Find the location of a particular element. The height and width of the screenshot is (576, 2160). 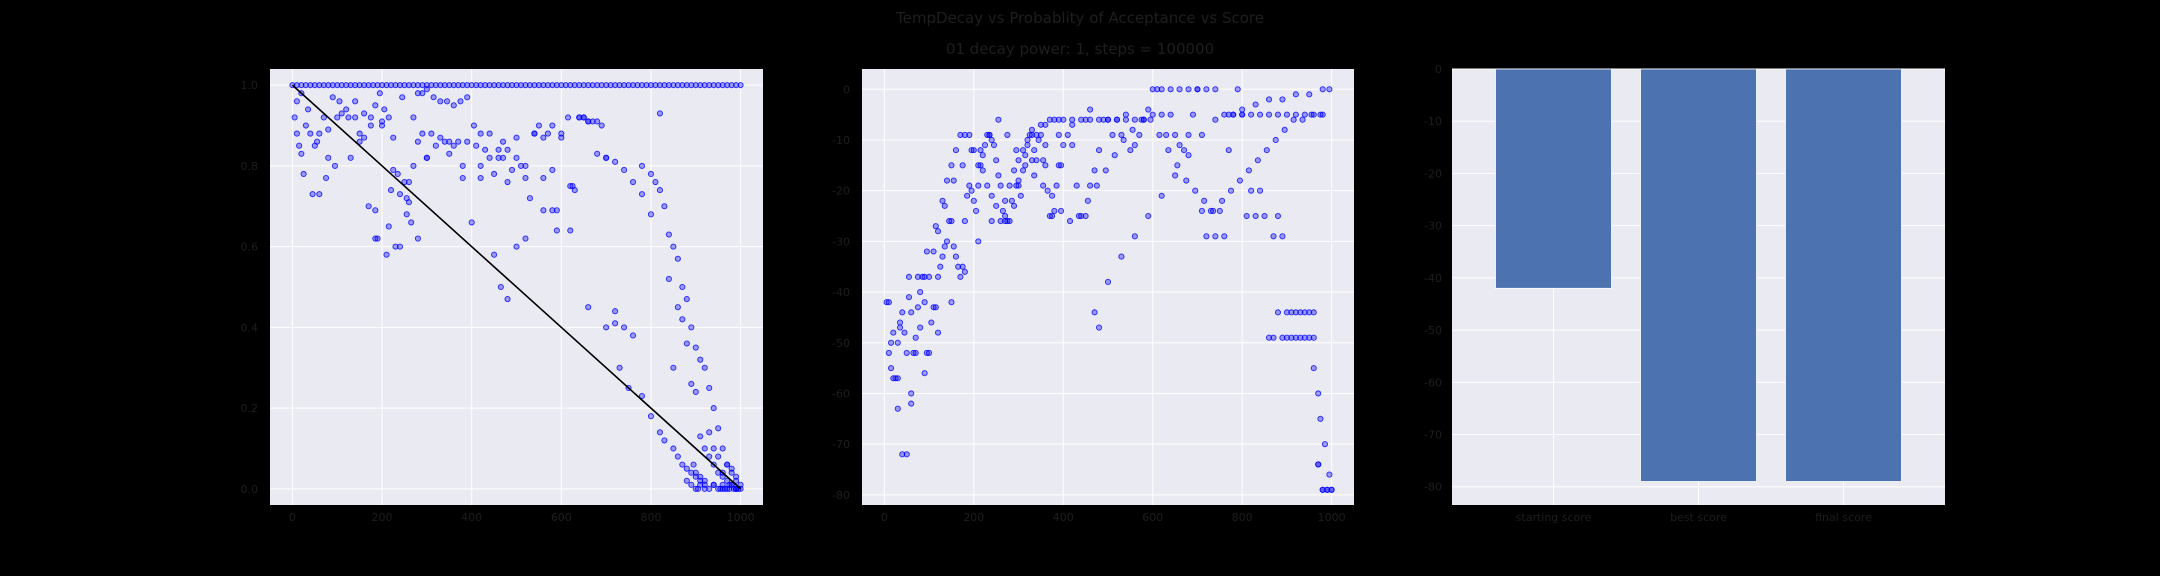

x-tick-label: 200 is located at coordinates (382, 517).